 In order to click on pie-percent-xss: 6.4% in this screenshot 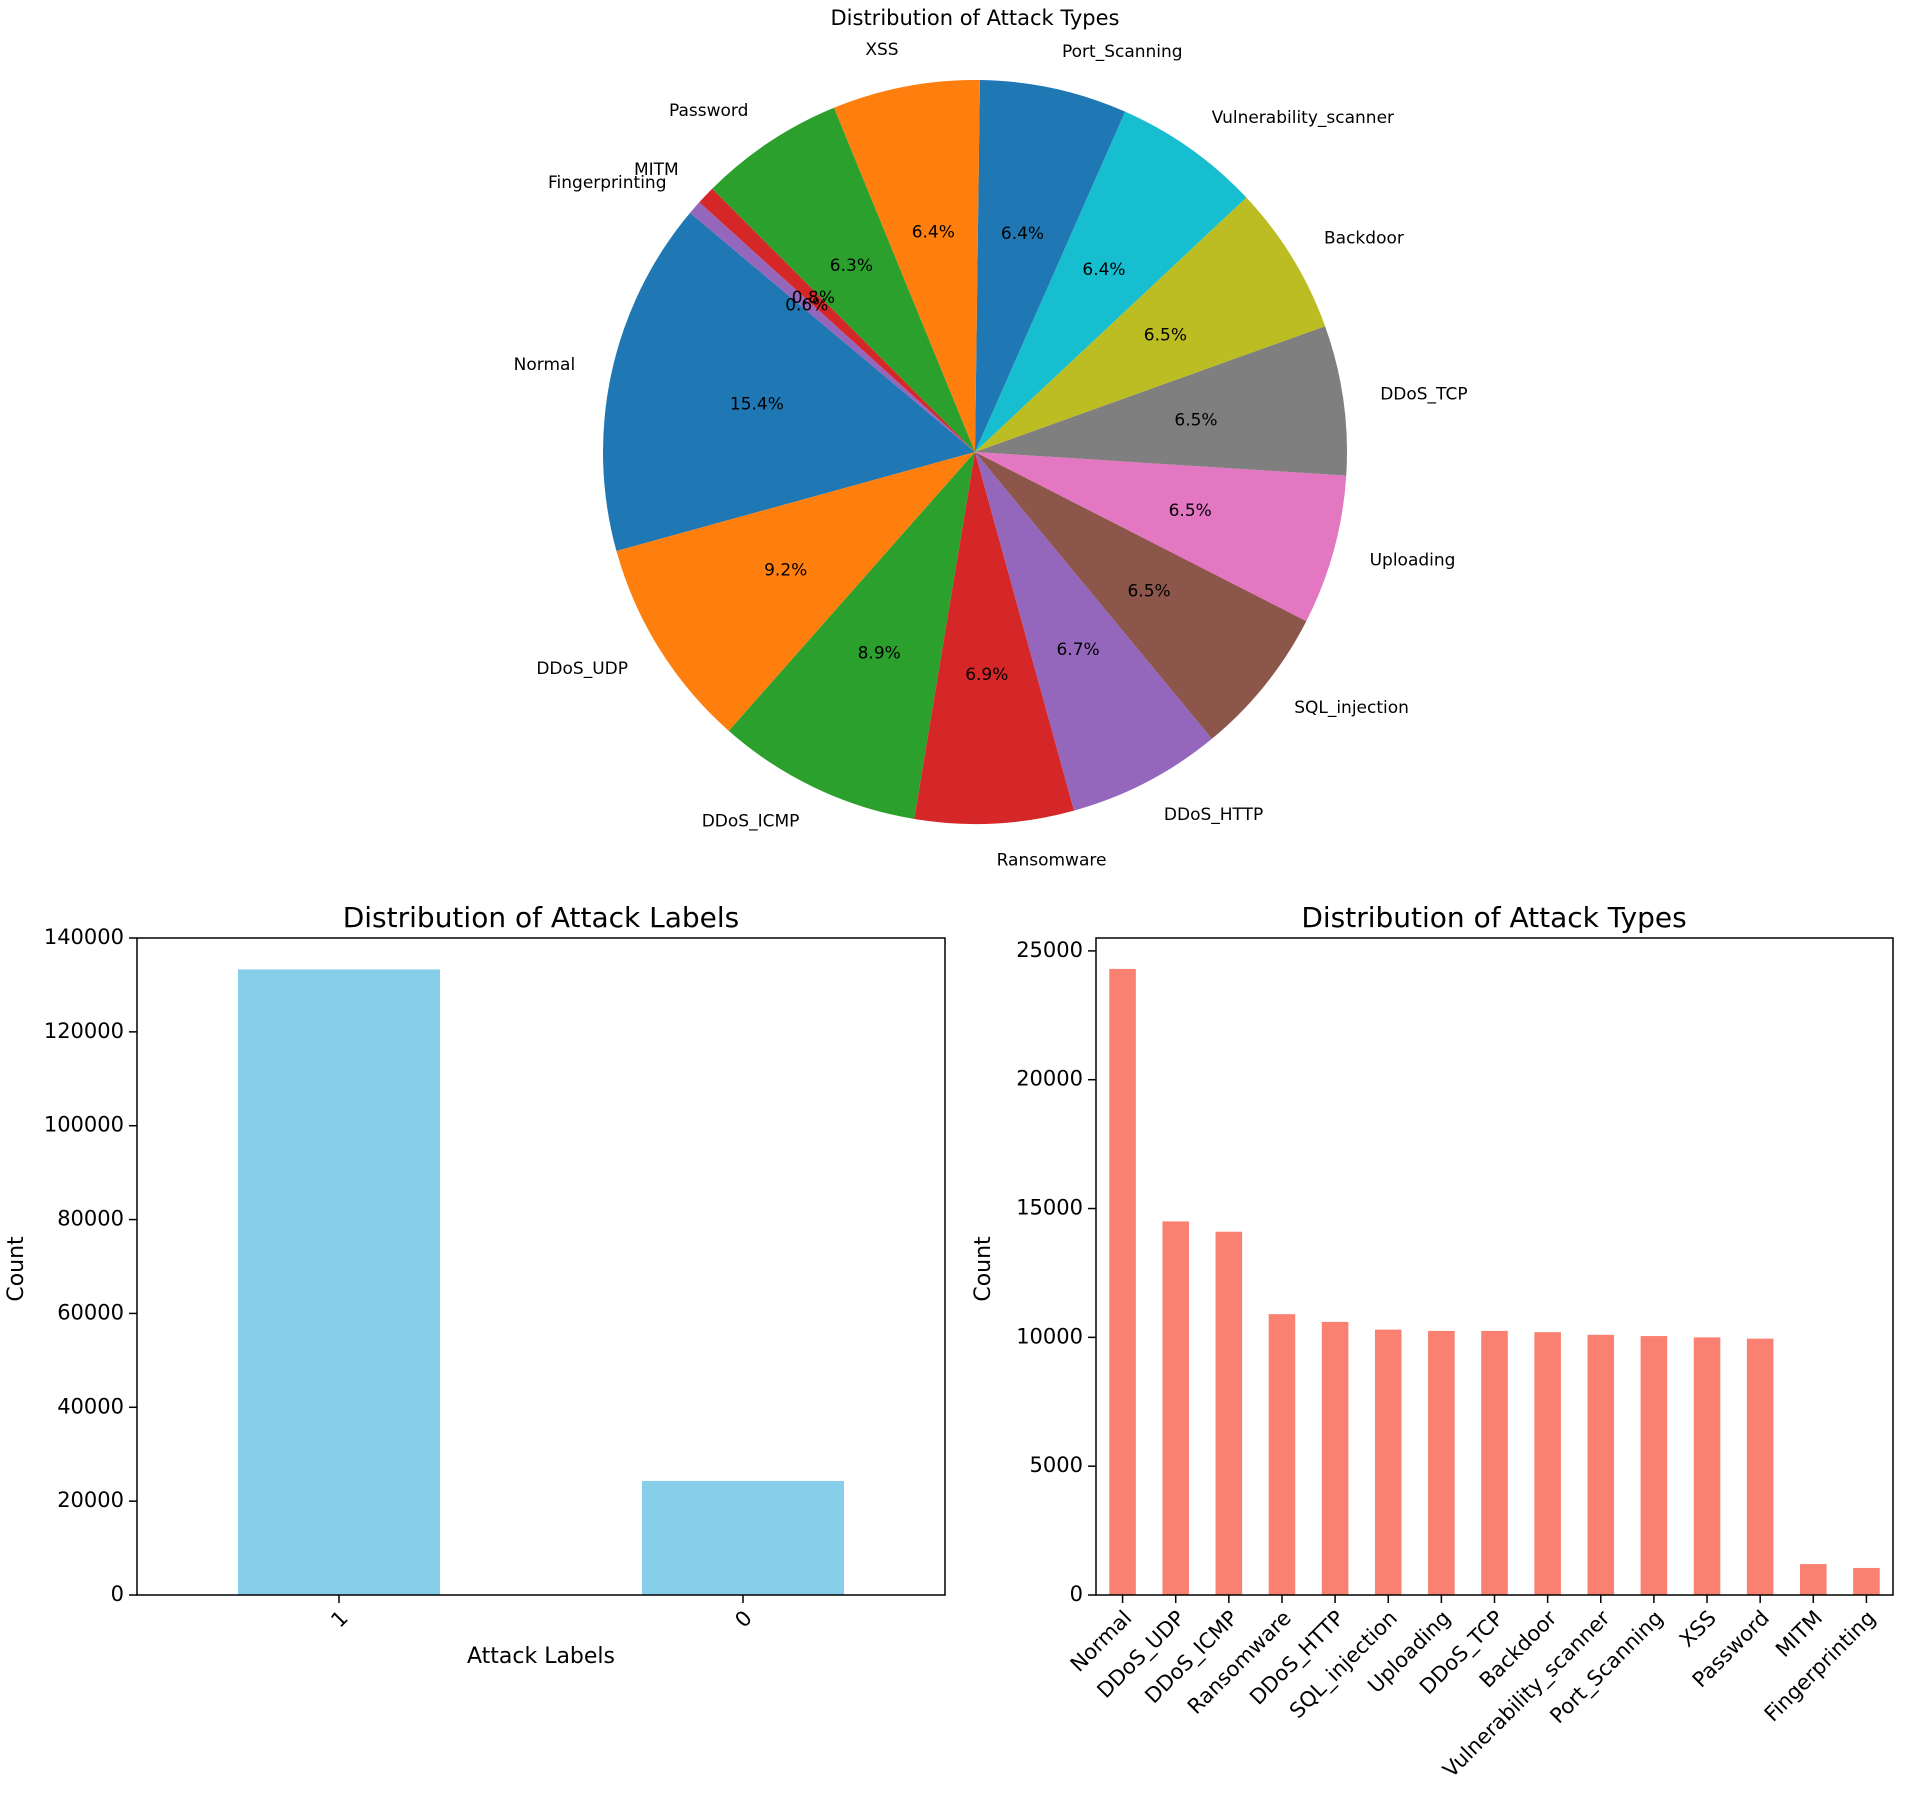, I will do `click(933, 233)`.